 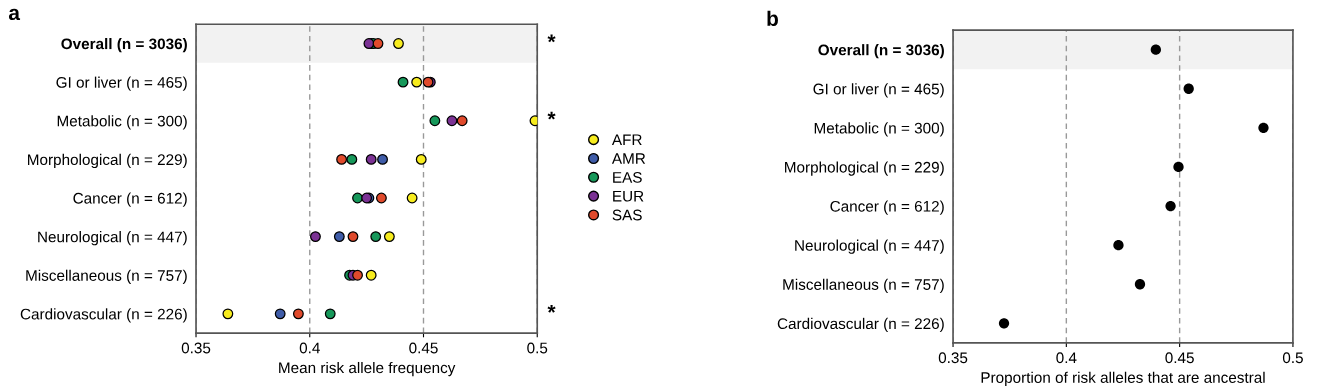 What do you see at coordinates (628, 158) in the screenshot?
I see `legend-label: AMR` at bounding box center [628, 158].